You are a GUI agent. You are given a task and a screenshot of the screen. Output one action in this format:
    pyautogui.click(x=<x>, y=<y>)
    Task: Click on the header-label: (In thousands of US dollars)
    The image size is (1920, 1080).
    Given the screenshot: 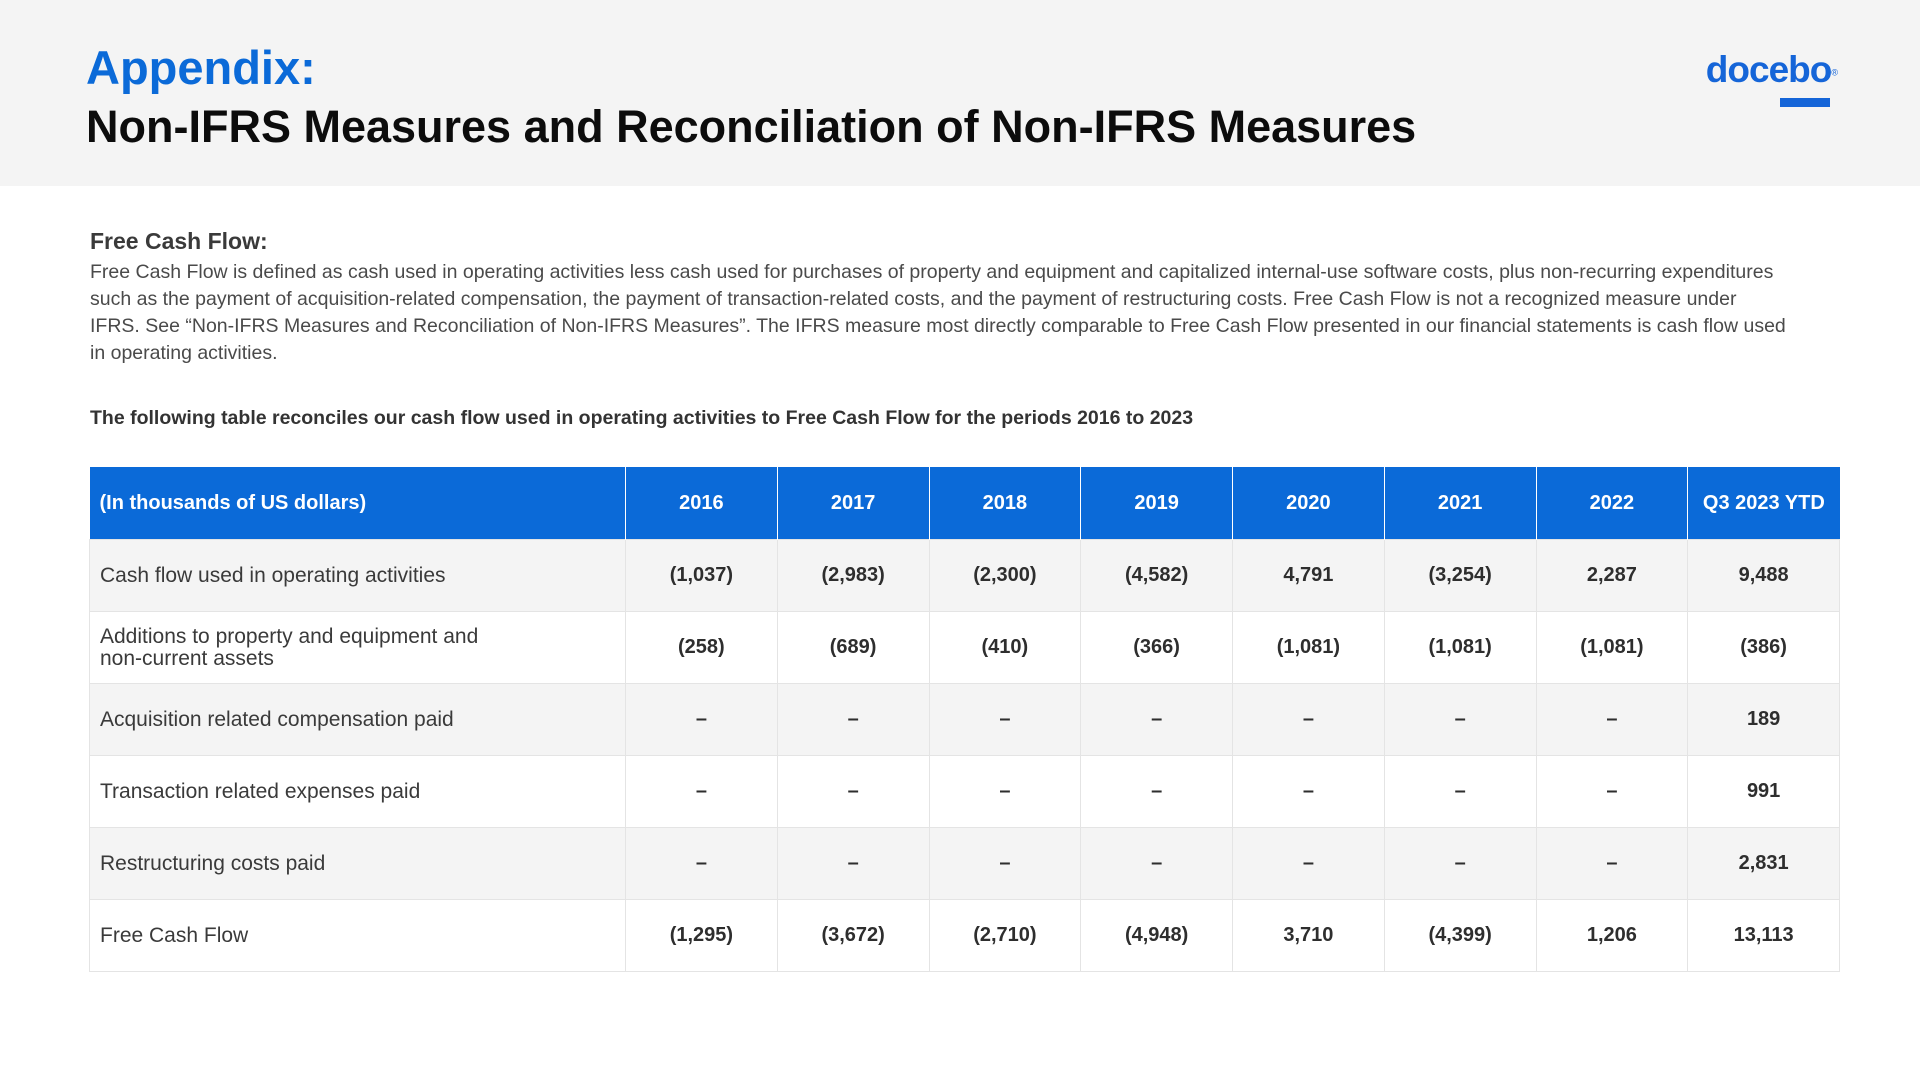 What is the action you would take?
    pyautogui.click(x=357, y=503)
    